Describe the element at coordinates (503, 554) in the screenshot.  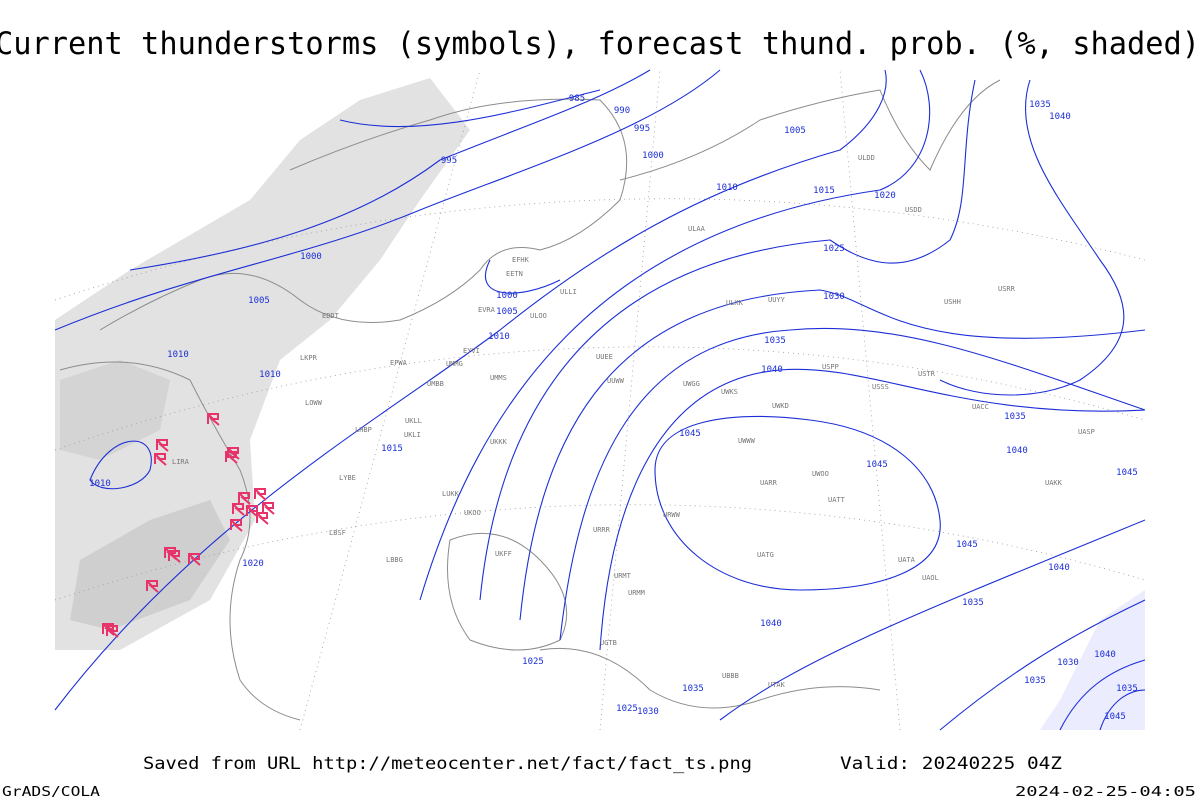
I see `station-label: UKFF` at that location.